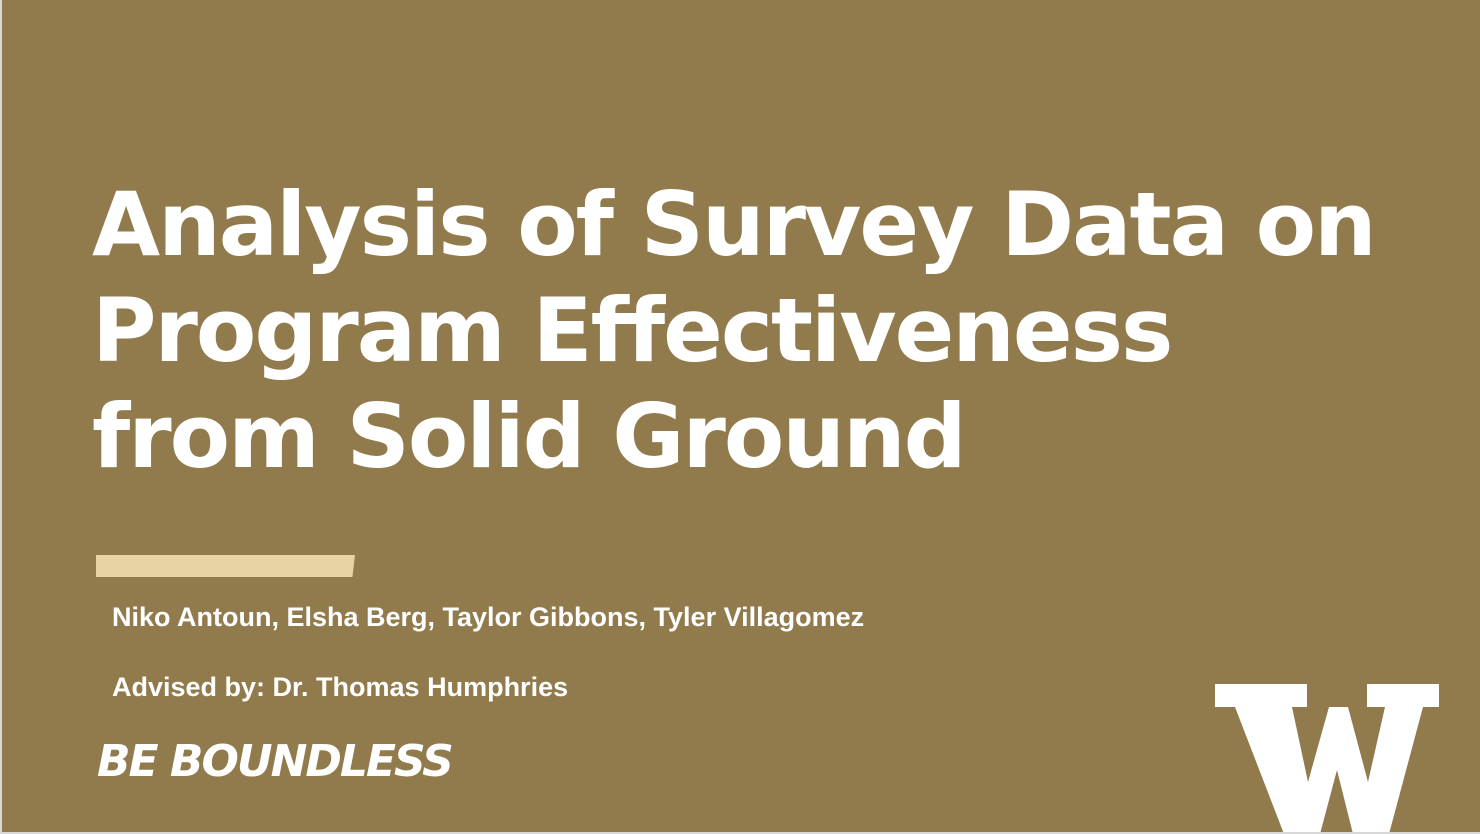 The height and width of the screenshot is (834, 1480). What do you see at coordinates (529, 436) in the screenshot?
I see `slide-title-line-3: from Solid Ground` at bounding box center [529, 436].